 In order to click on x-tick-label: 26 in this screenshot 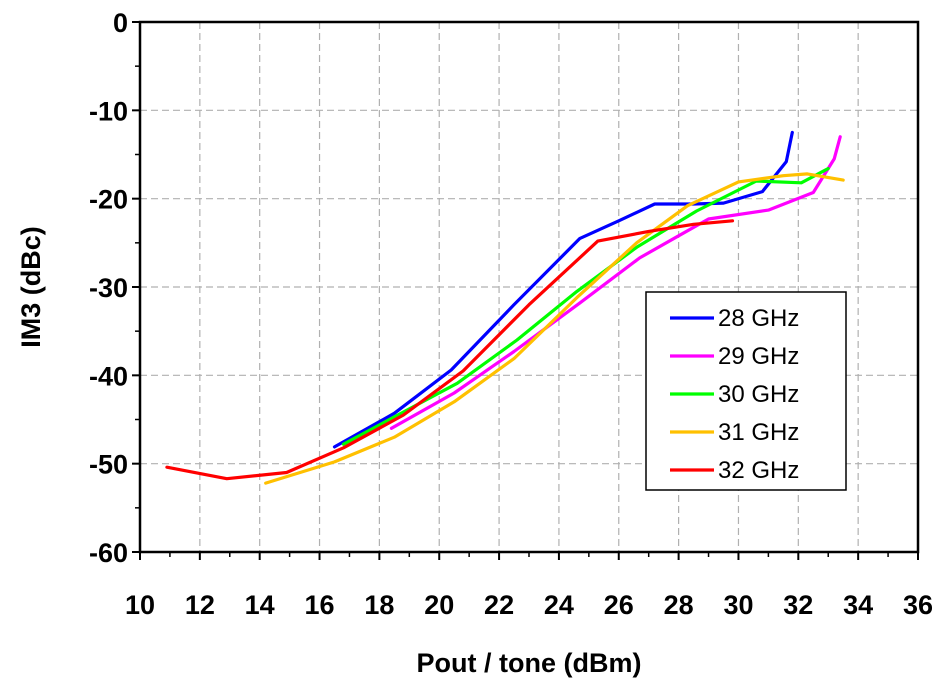, I will do `click(619, 605)`.